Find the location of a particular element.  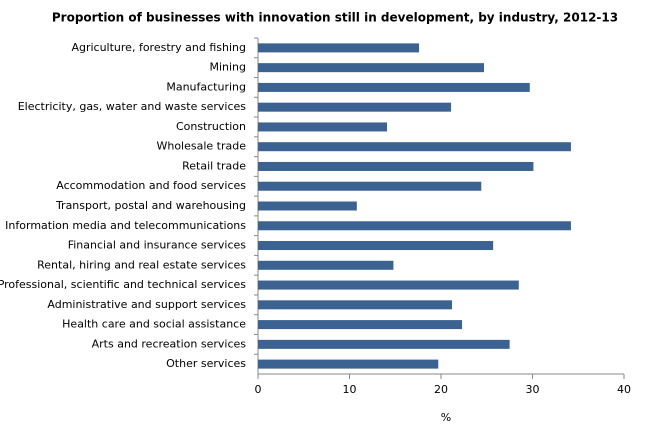

y-tick-label: Arts and recreation services is located at coordinates (169, 343).